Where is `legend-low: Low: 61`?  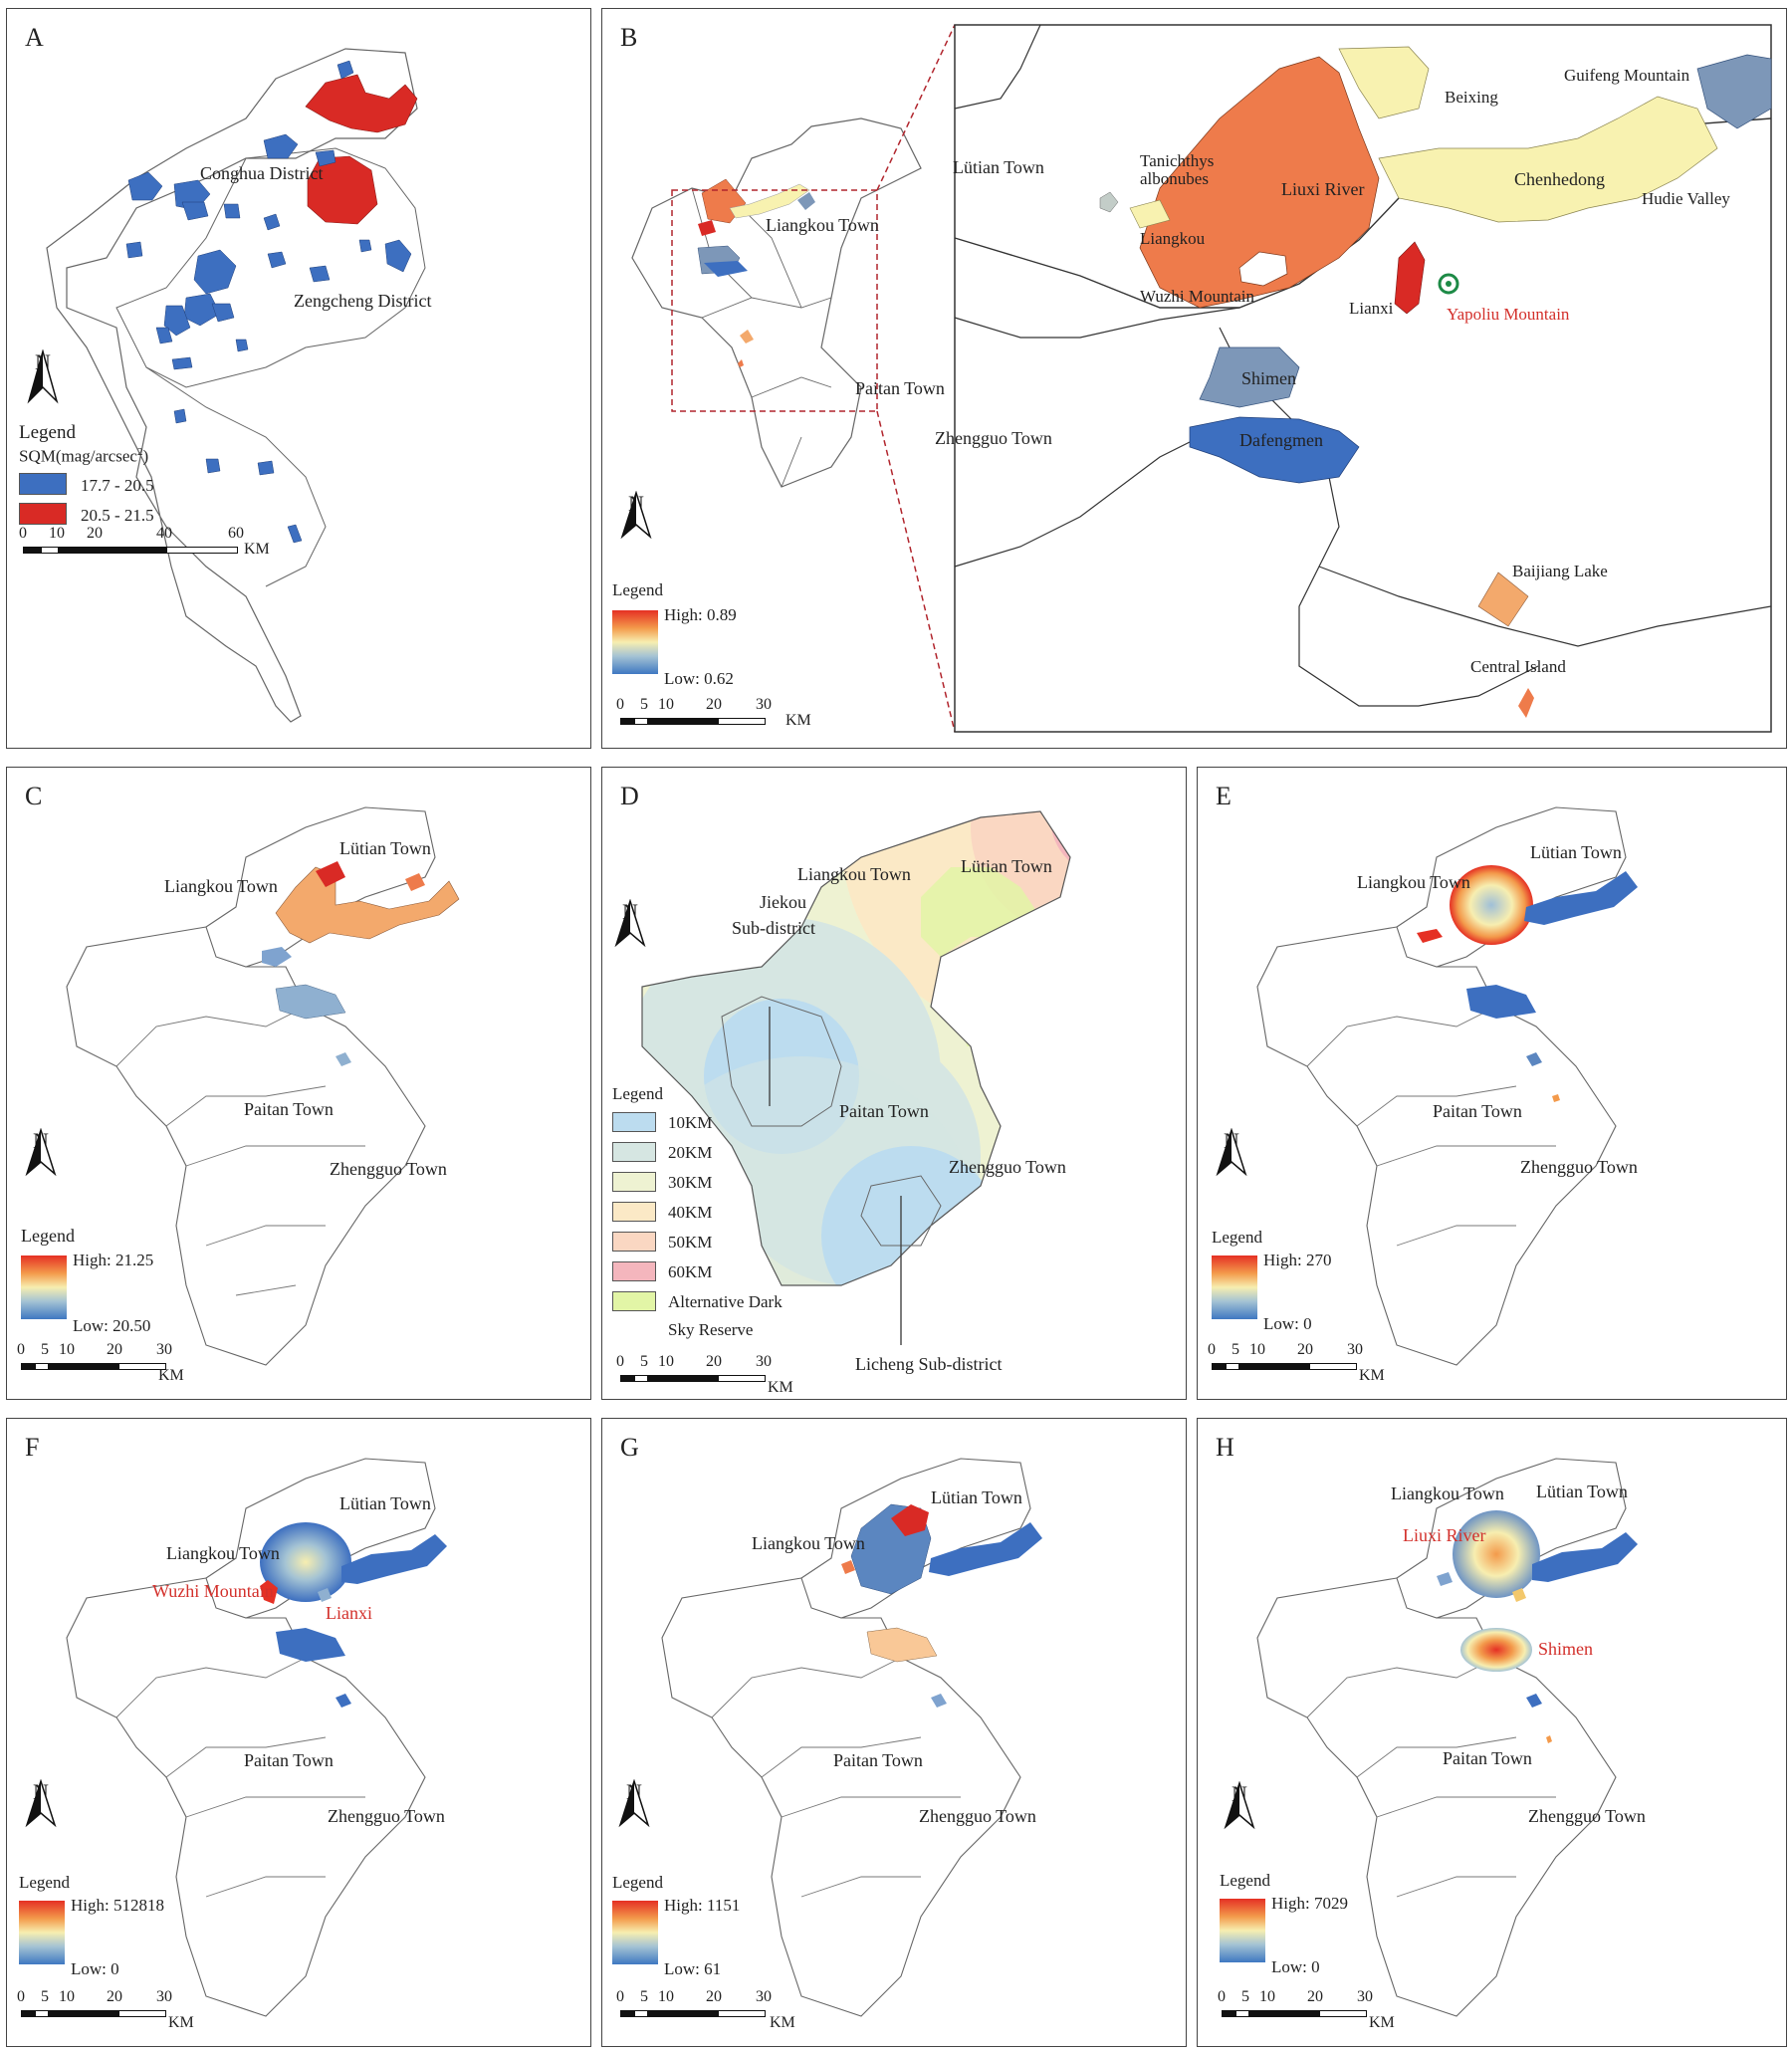
legend-low: Low: 61 is located at coordinates (693, 1968).